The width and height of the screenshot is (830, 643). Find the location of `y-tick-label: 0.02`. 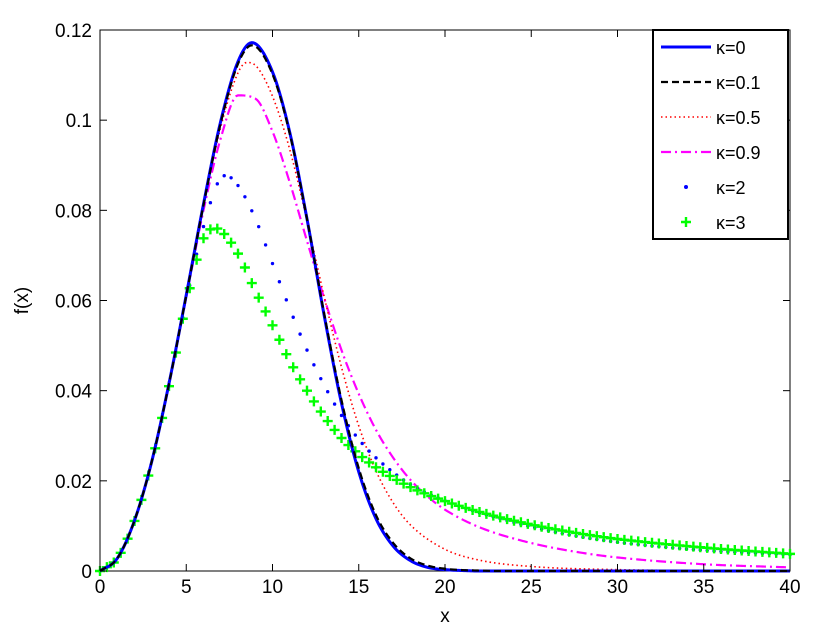

y-tick-label: 0.02 is located at coordinates (73, 482).